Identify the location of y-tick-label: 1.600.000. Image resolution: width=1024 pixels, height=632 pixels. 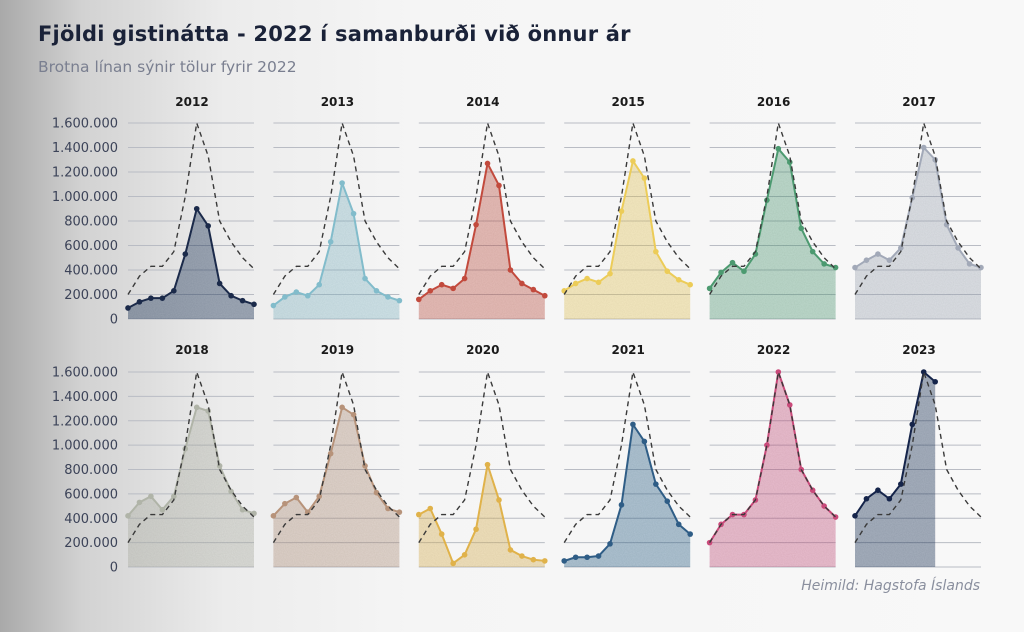
(85, 373).